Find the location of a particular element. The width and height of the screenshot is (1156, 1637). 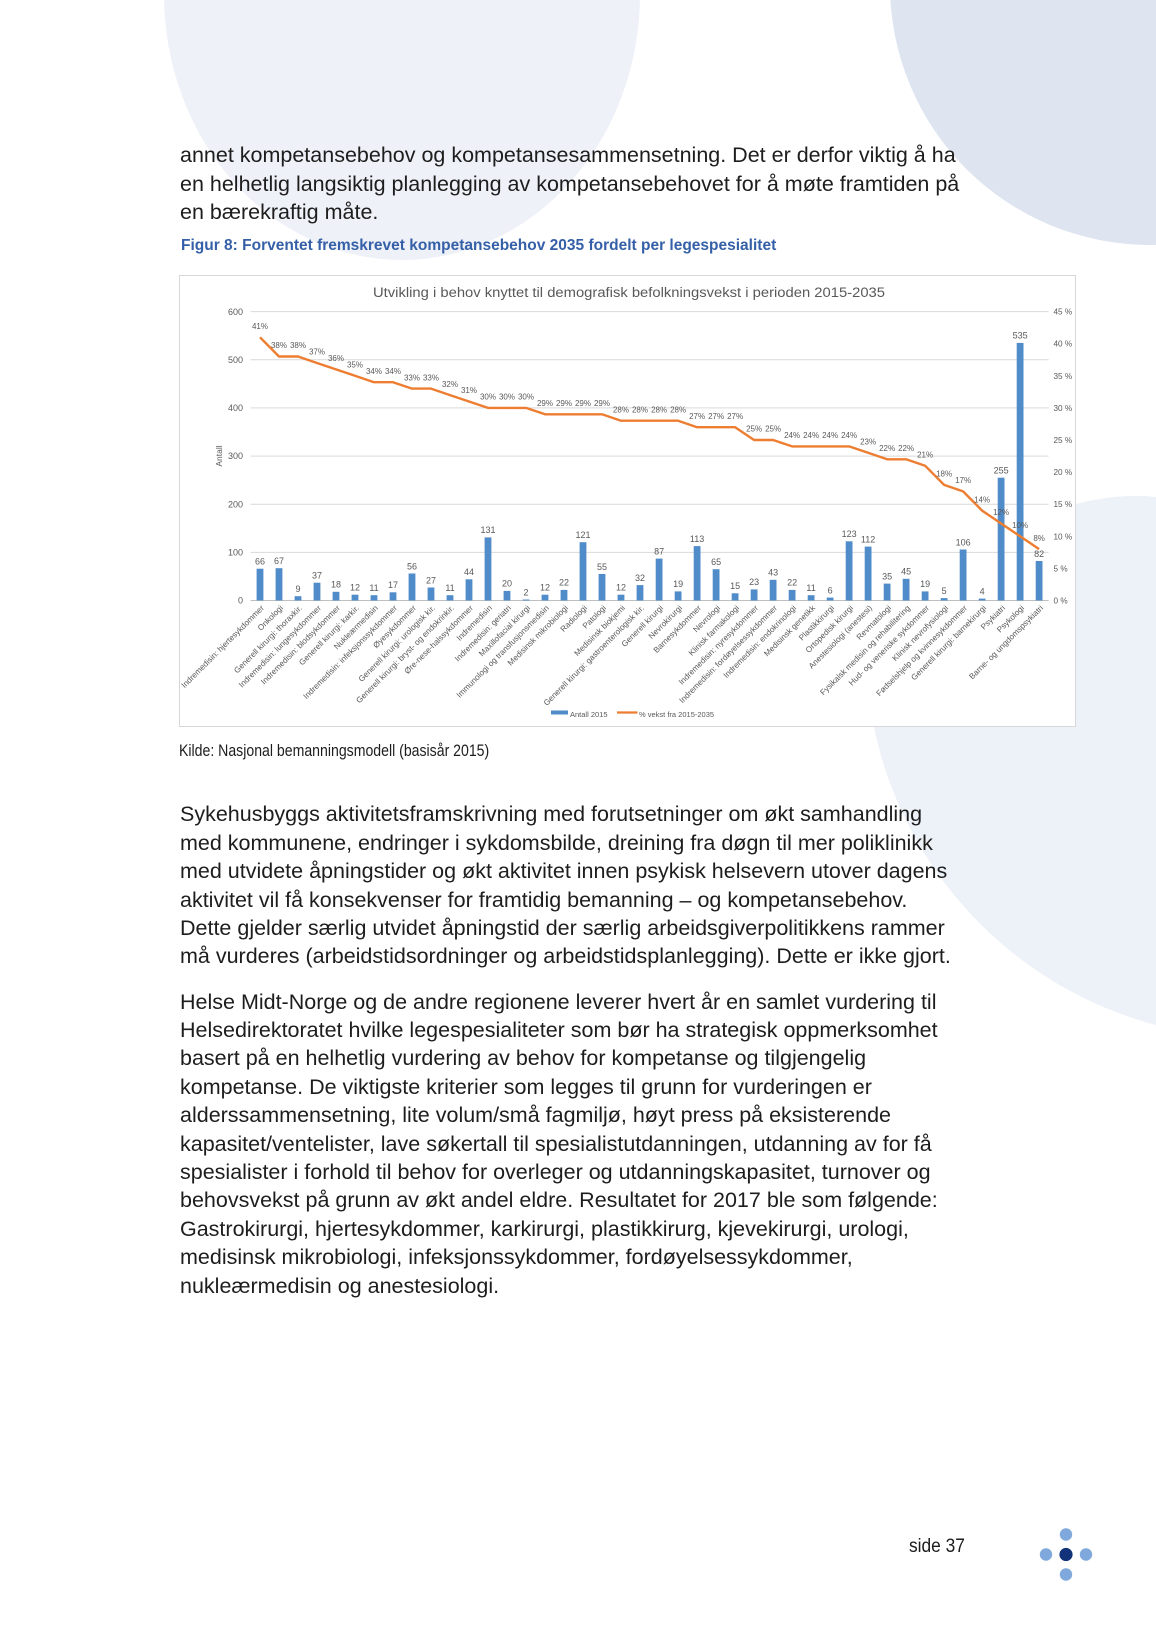

svg-text: 600 is located at coordinates (235, 312).